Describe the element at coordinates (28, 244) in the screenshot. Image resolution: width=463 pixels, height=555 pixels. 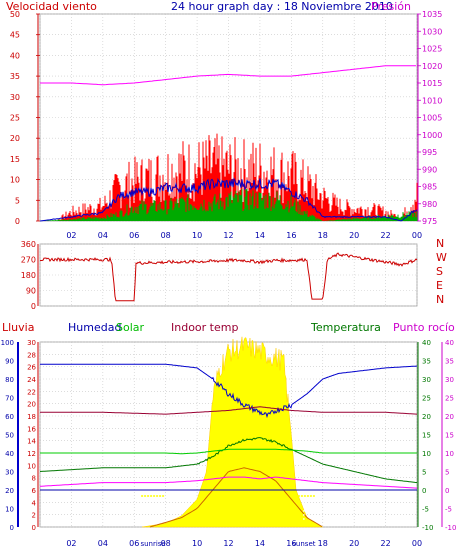
I see `direction-tick-label: 360` at that location.